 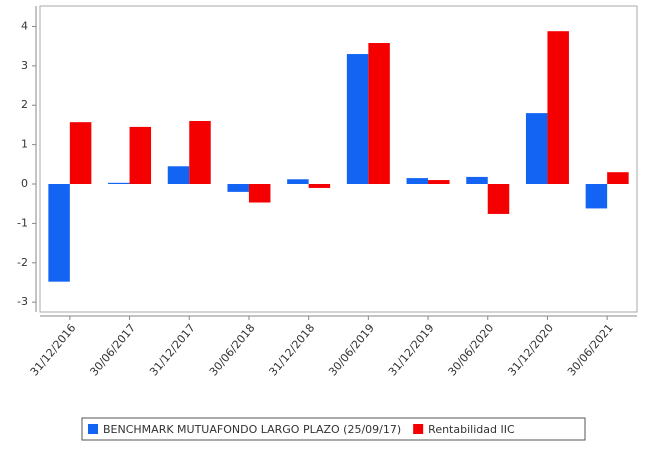 What do you see at coordinates (411, 350) in the screenshot?
I see `x-tick-label: 31/12/2019` at bounding box center [411, 350].